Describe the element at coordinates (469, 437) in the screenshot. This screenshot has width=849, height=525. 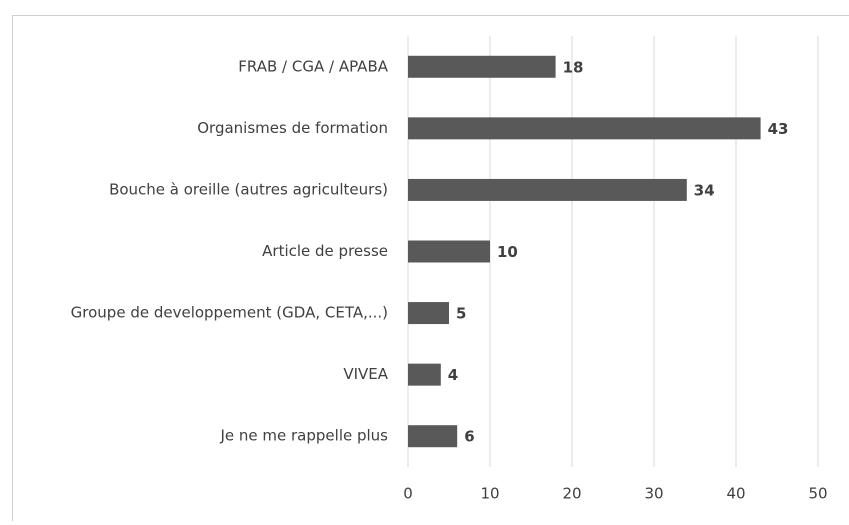
I see `data-label: 6` at that location.